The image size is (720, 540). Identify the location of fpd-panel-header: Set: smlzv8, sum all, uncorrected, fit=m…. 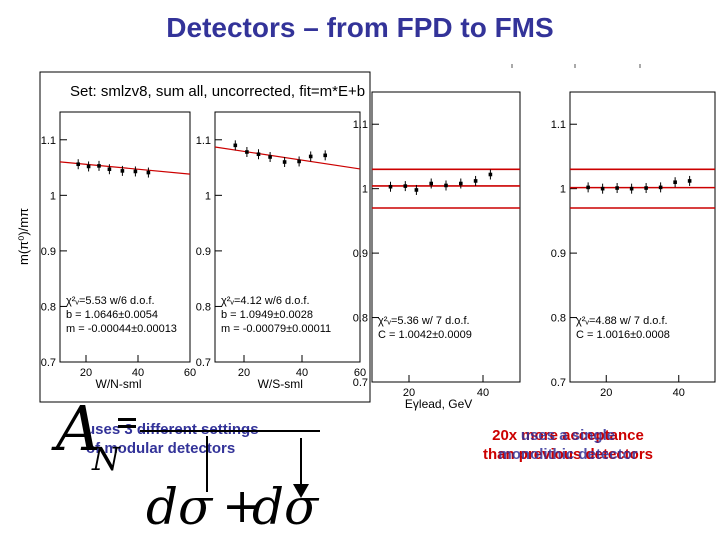
(217, 91).